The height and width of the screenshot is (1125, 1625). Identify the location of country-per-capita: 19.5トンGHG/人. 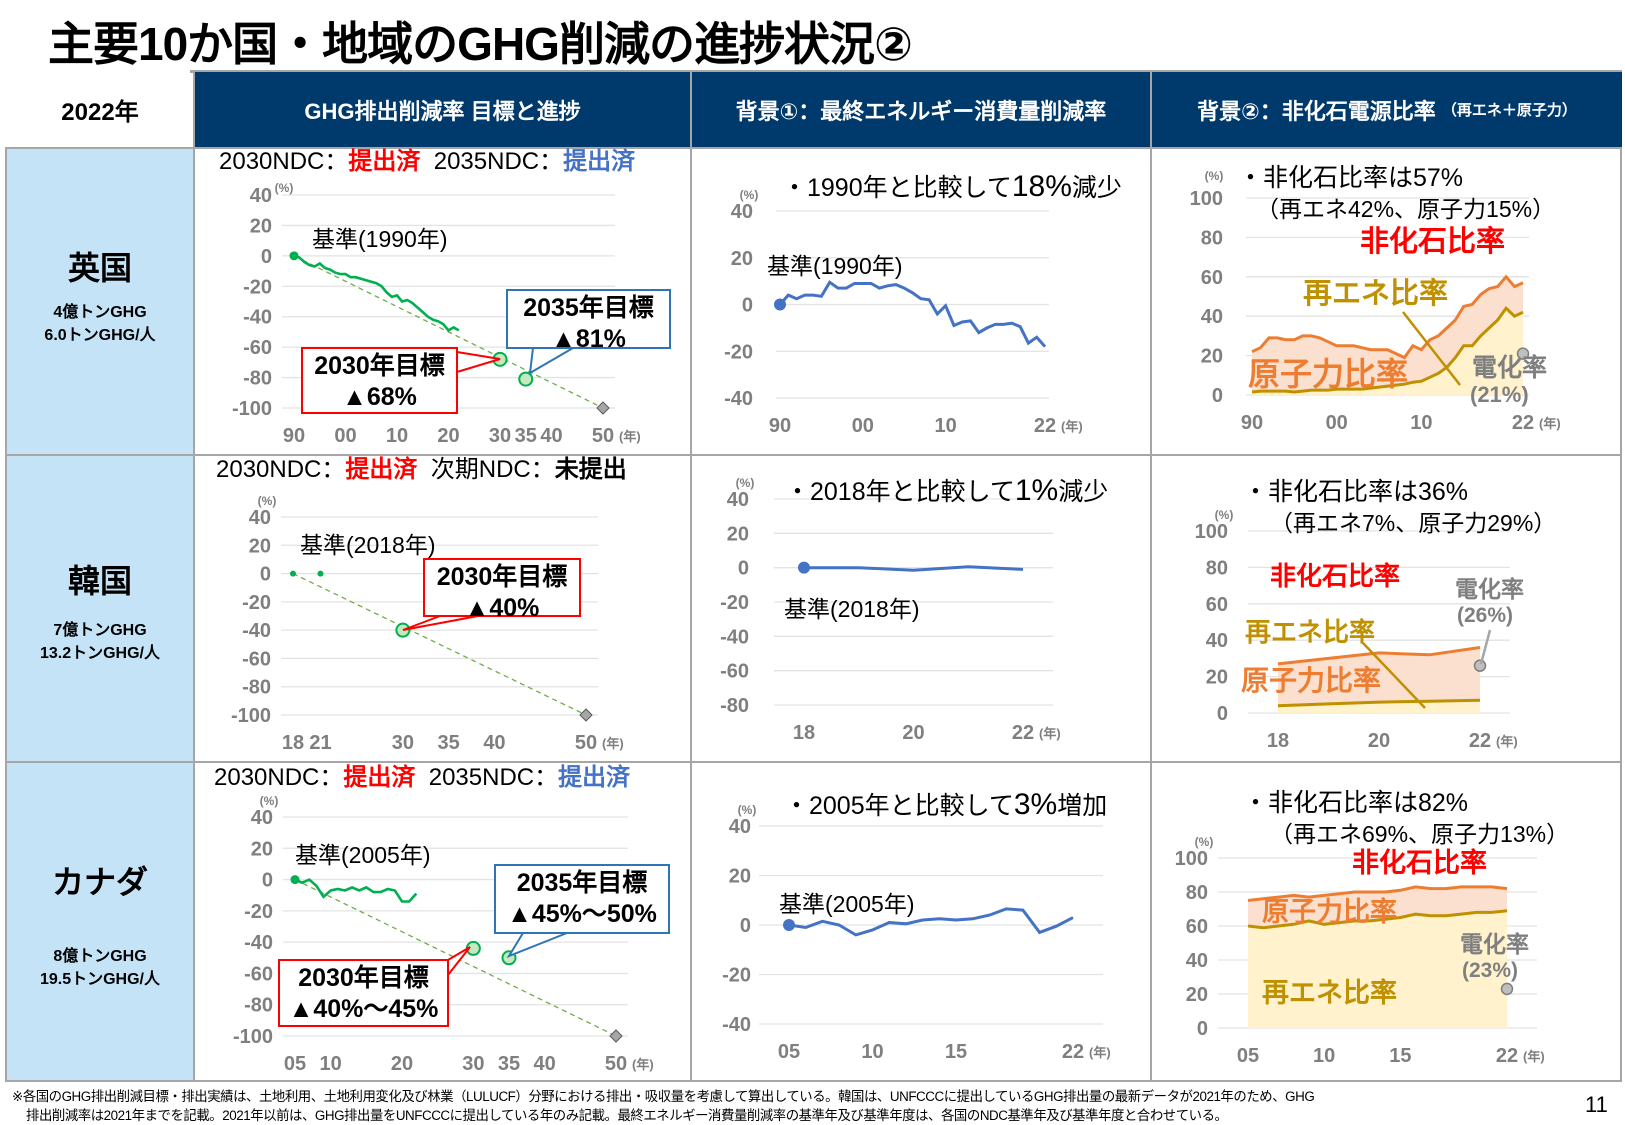
(100, 979).